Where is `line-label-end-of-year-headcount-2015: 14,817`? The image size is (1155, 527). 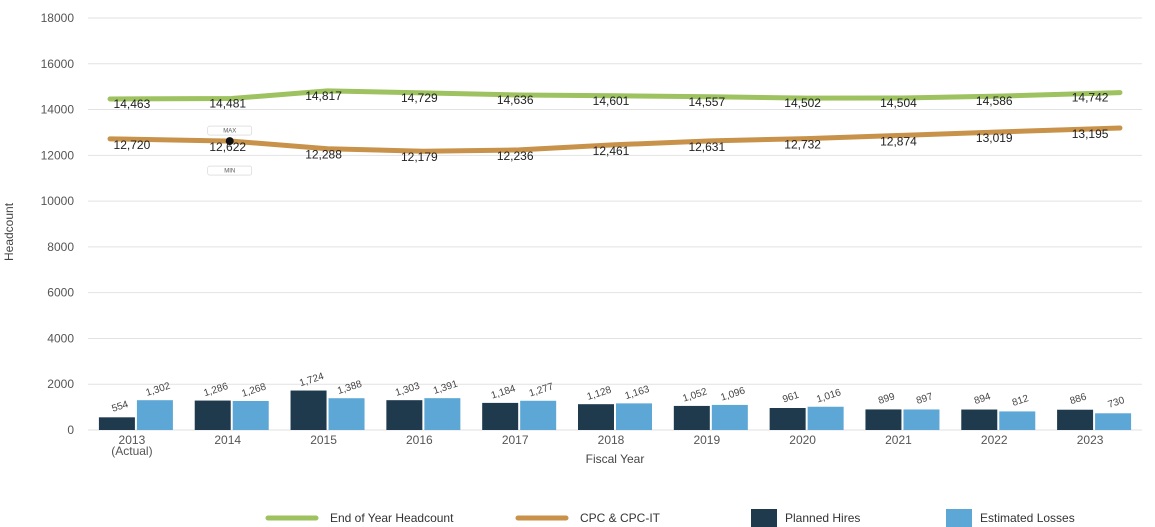
line-label-end-of-year-headcount-2015: 14,817 is located at coordinates (323, 96).